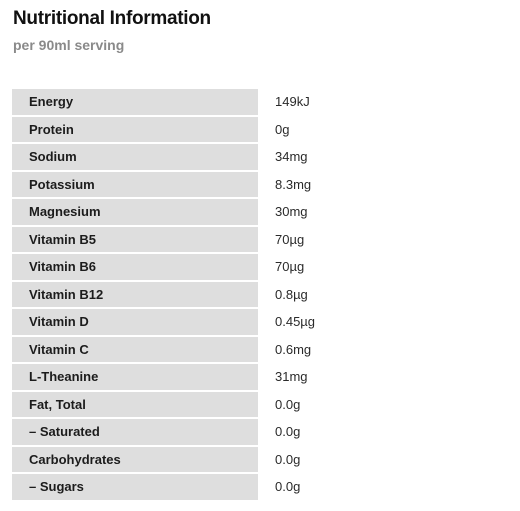 This screenshot has height=511, width=520. What do you see at coordinates (135, 185) in the screenshot?
I see `nutrient-label: Potassium` at bounding box center [135, 185].